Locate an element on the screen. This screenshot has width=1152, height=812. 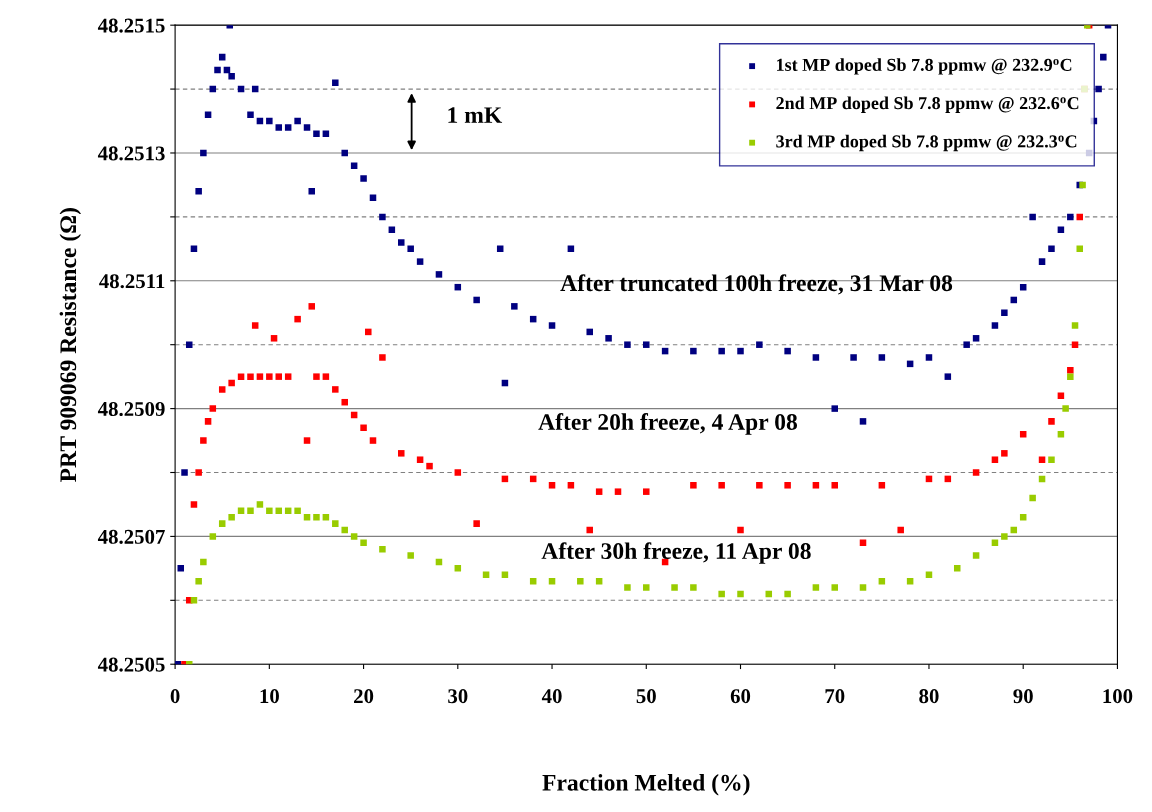
legend-label: 3rd MP doped Sb 7.8 ppmw @ 232.3$^{o}$C is located at coordinates (926, 143).